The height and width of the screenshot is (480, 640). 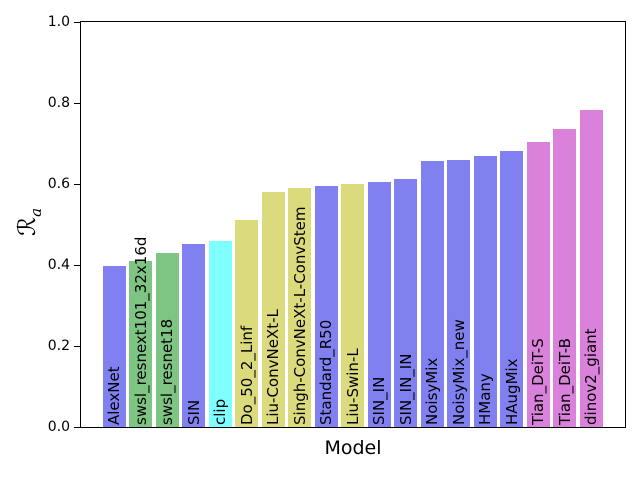 I want to click on bar-label-SIN_IN_IN: SIN_IN_IN, so click(x=405, y=389).